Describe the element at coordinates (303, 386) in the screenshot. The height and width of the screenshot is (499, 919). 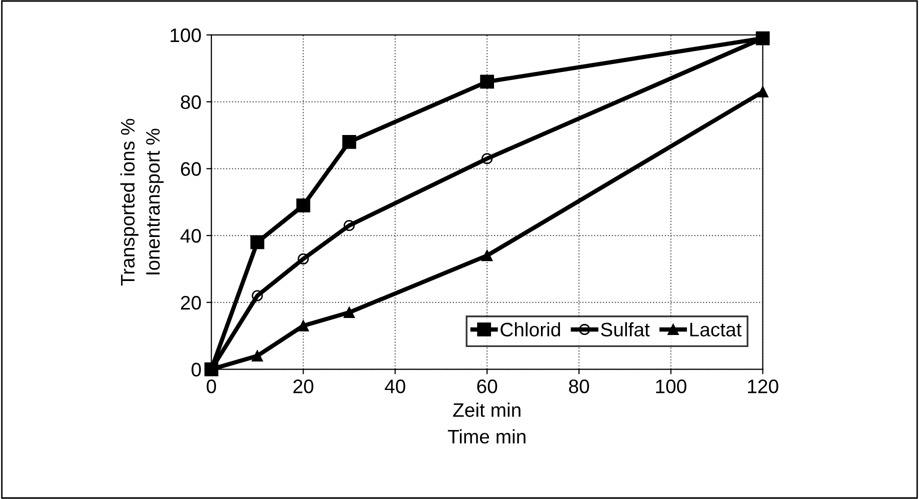
I see `x-tick-label: 20` at that location.